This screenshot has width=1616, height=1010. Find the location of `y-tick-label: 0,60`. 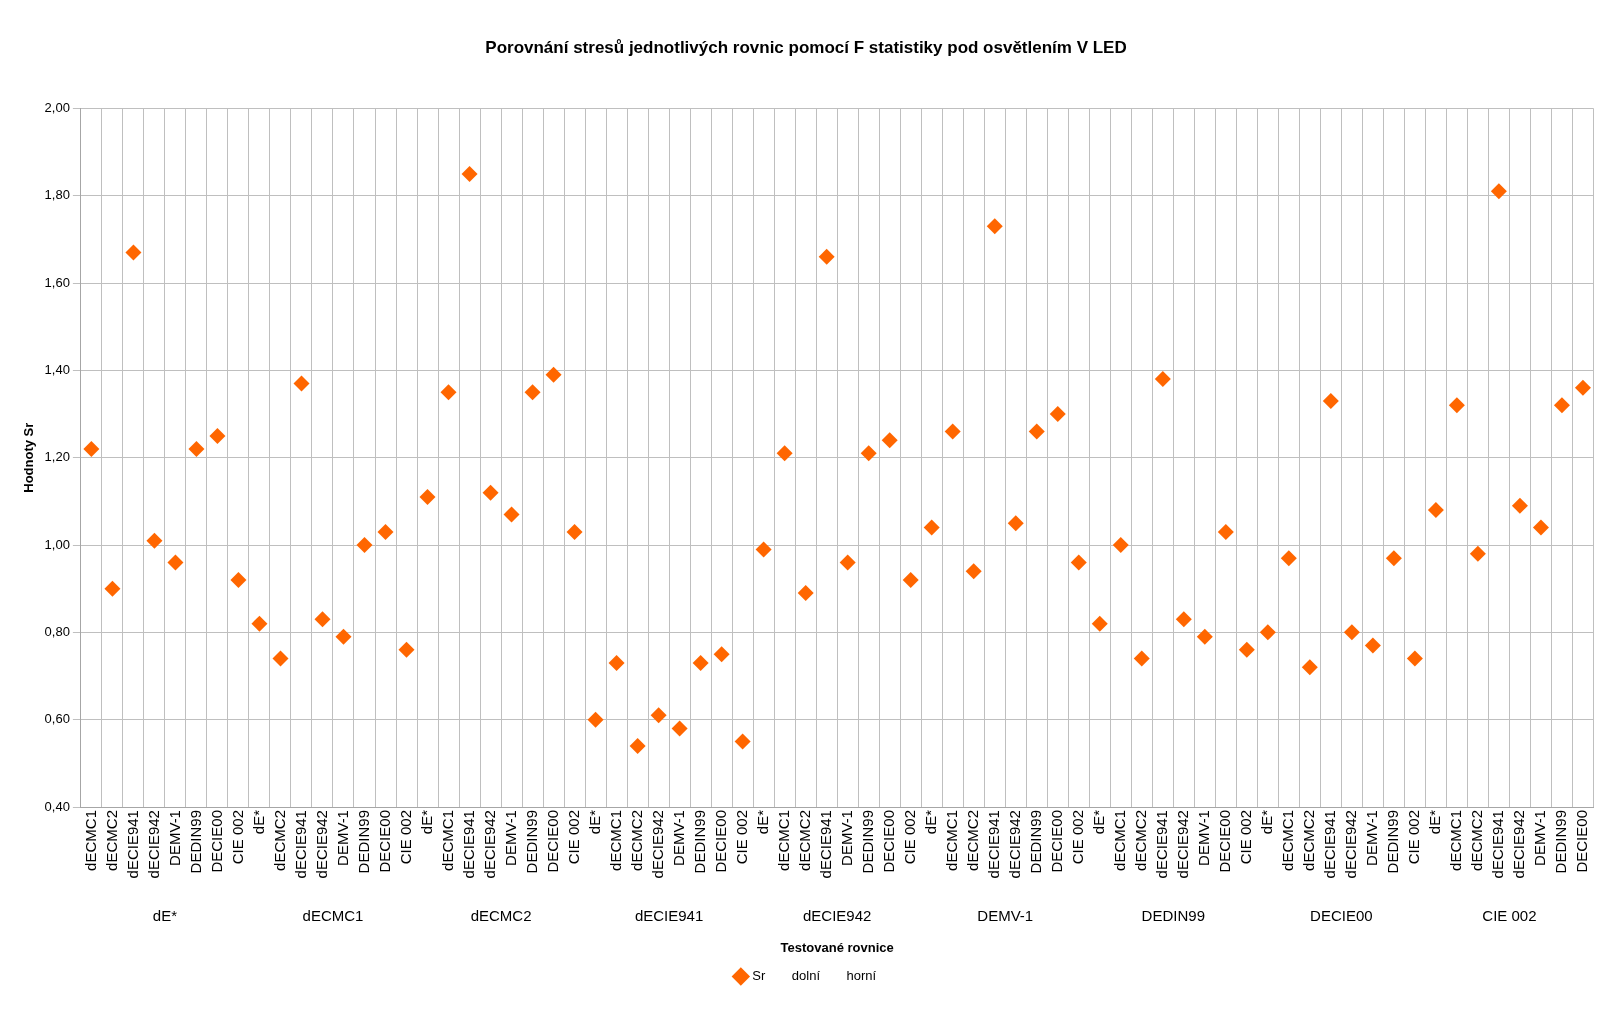

y-tick-label: 0,60 is located at coordinates (57, 719).